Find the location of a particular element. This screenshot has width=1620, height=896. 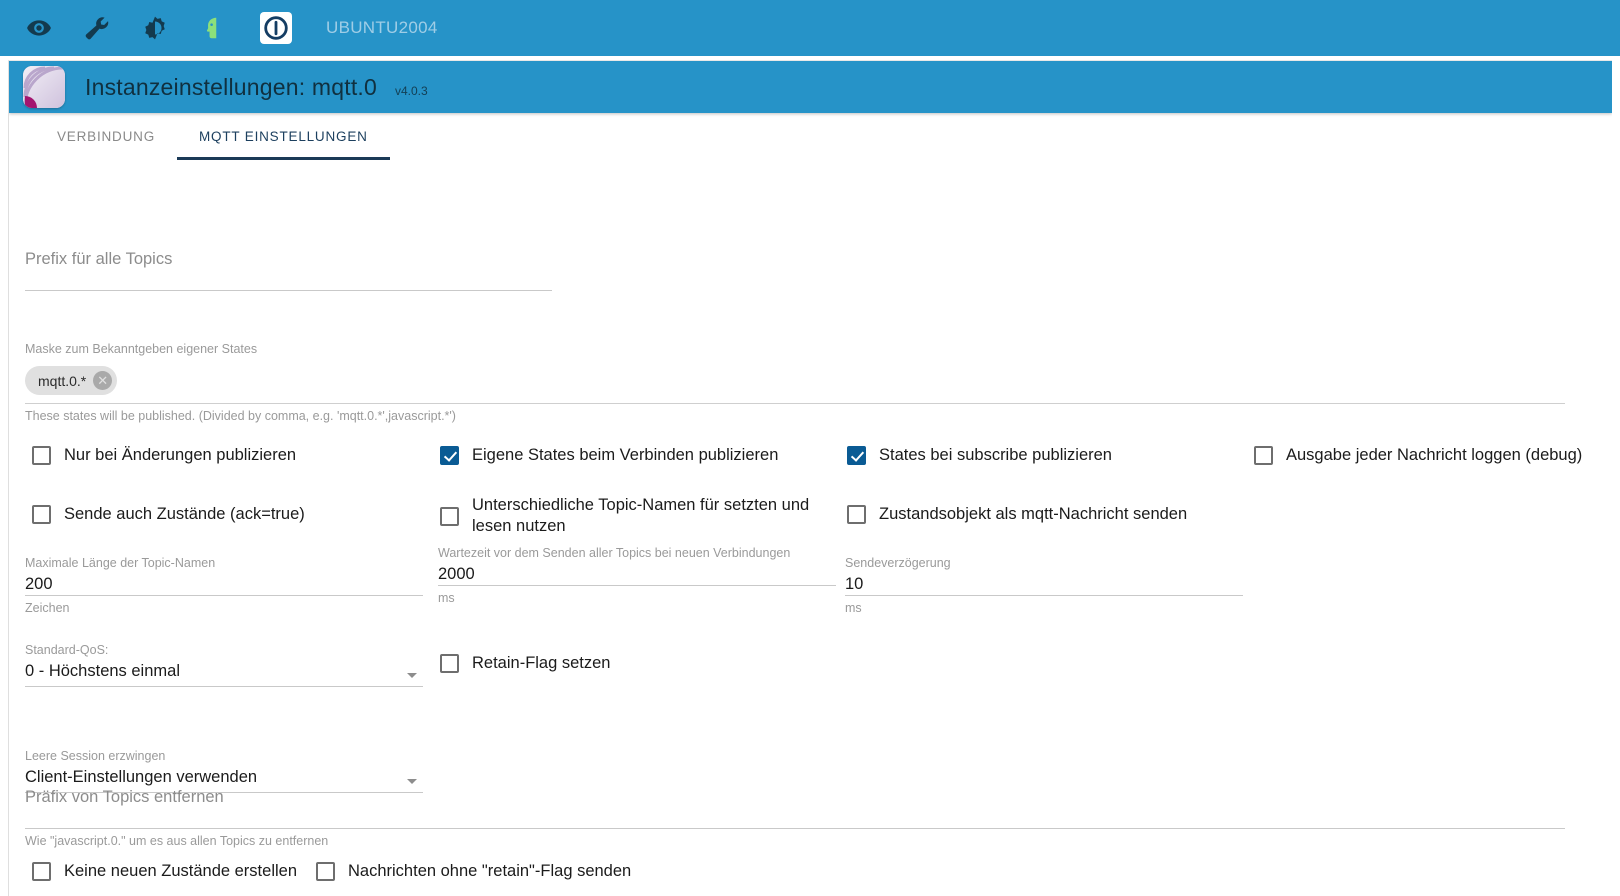

default-qos-label: Standard-QoS: is located at coordinates (67, 650).